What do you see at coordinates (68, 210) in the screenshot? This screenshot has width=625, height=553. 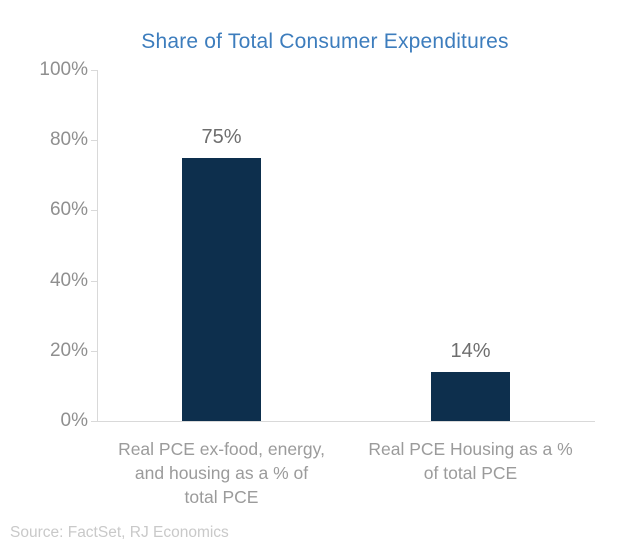 I see `y-axis-tick-label: 60%` at bounding box center [68, 210].